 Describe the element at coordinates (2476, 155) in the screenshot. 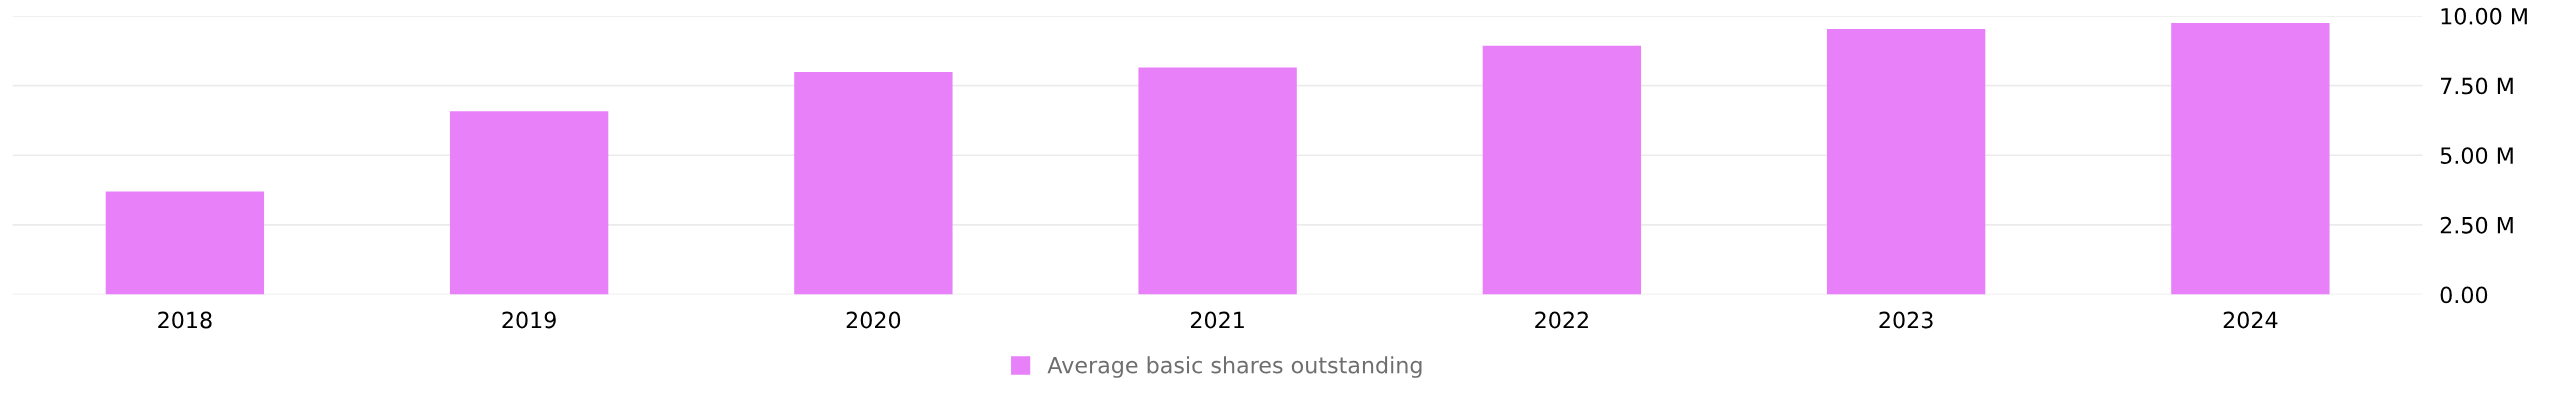

I see `y-tick-label: 5.00 M` at that location.